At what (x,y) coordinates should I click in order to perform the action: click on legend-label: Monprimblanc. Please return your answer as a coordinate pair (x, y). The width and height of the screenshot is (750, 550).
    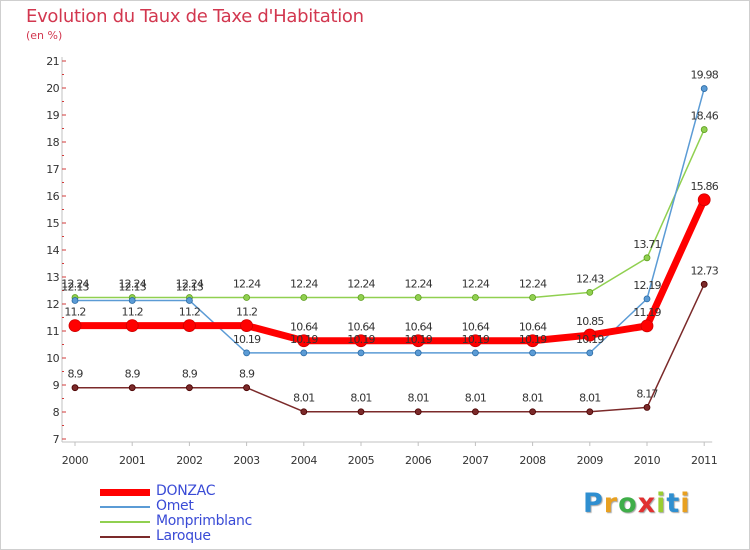
    Looking at the image, I should click on (204, 521).